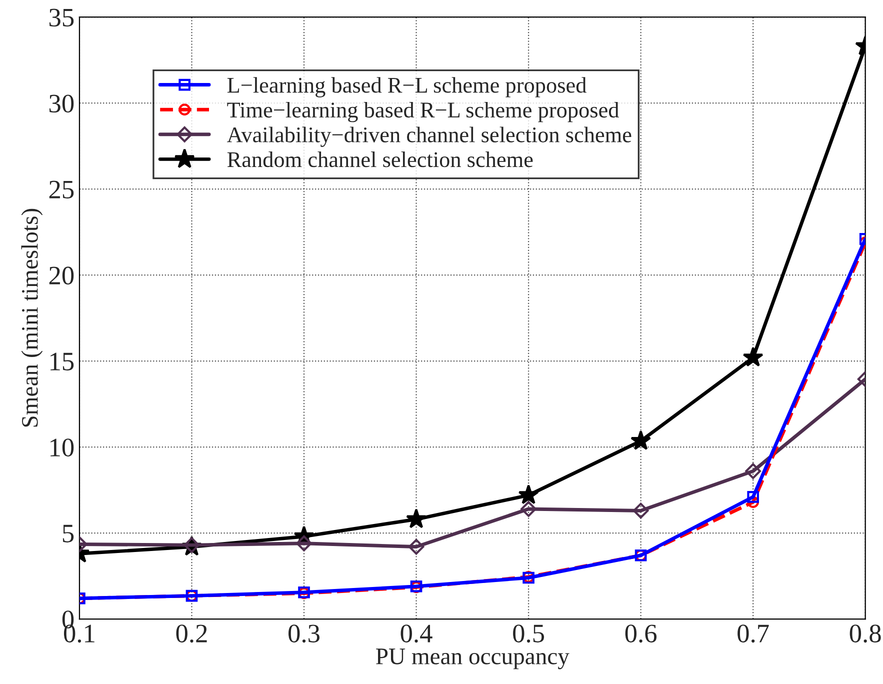 Image resolution: width=883 pixels, height=684 pixels. Describe the element at coordinates (641, 633) in the screenshot. I see `x-tick-label: 0.6` at that location.